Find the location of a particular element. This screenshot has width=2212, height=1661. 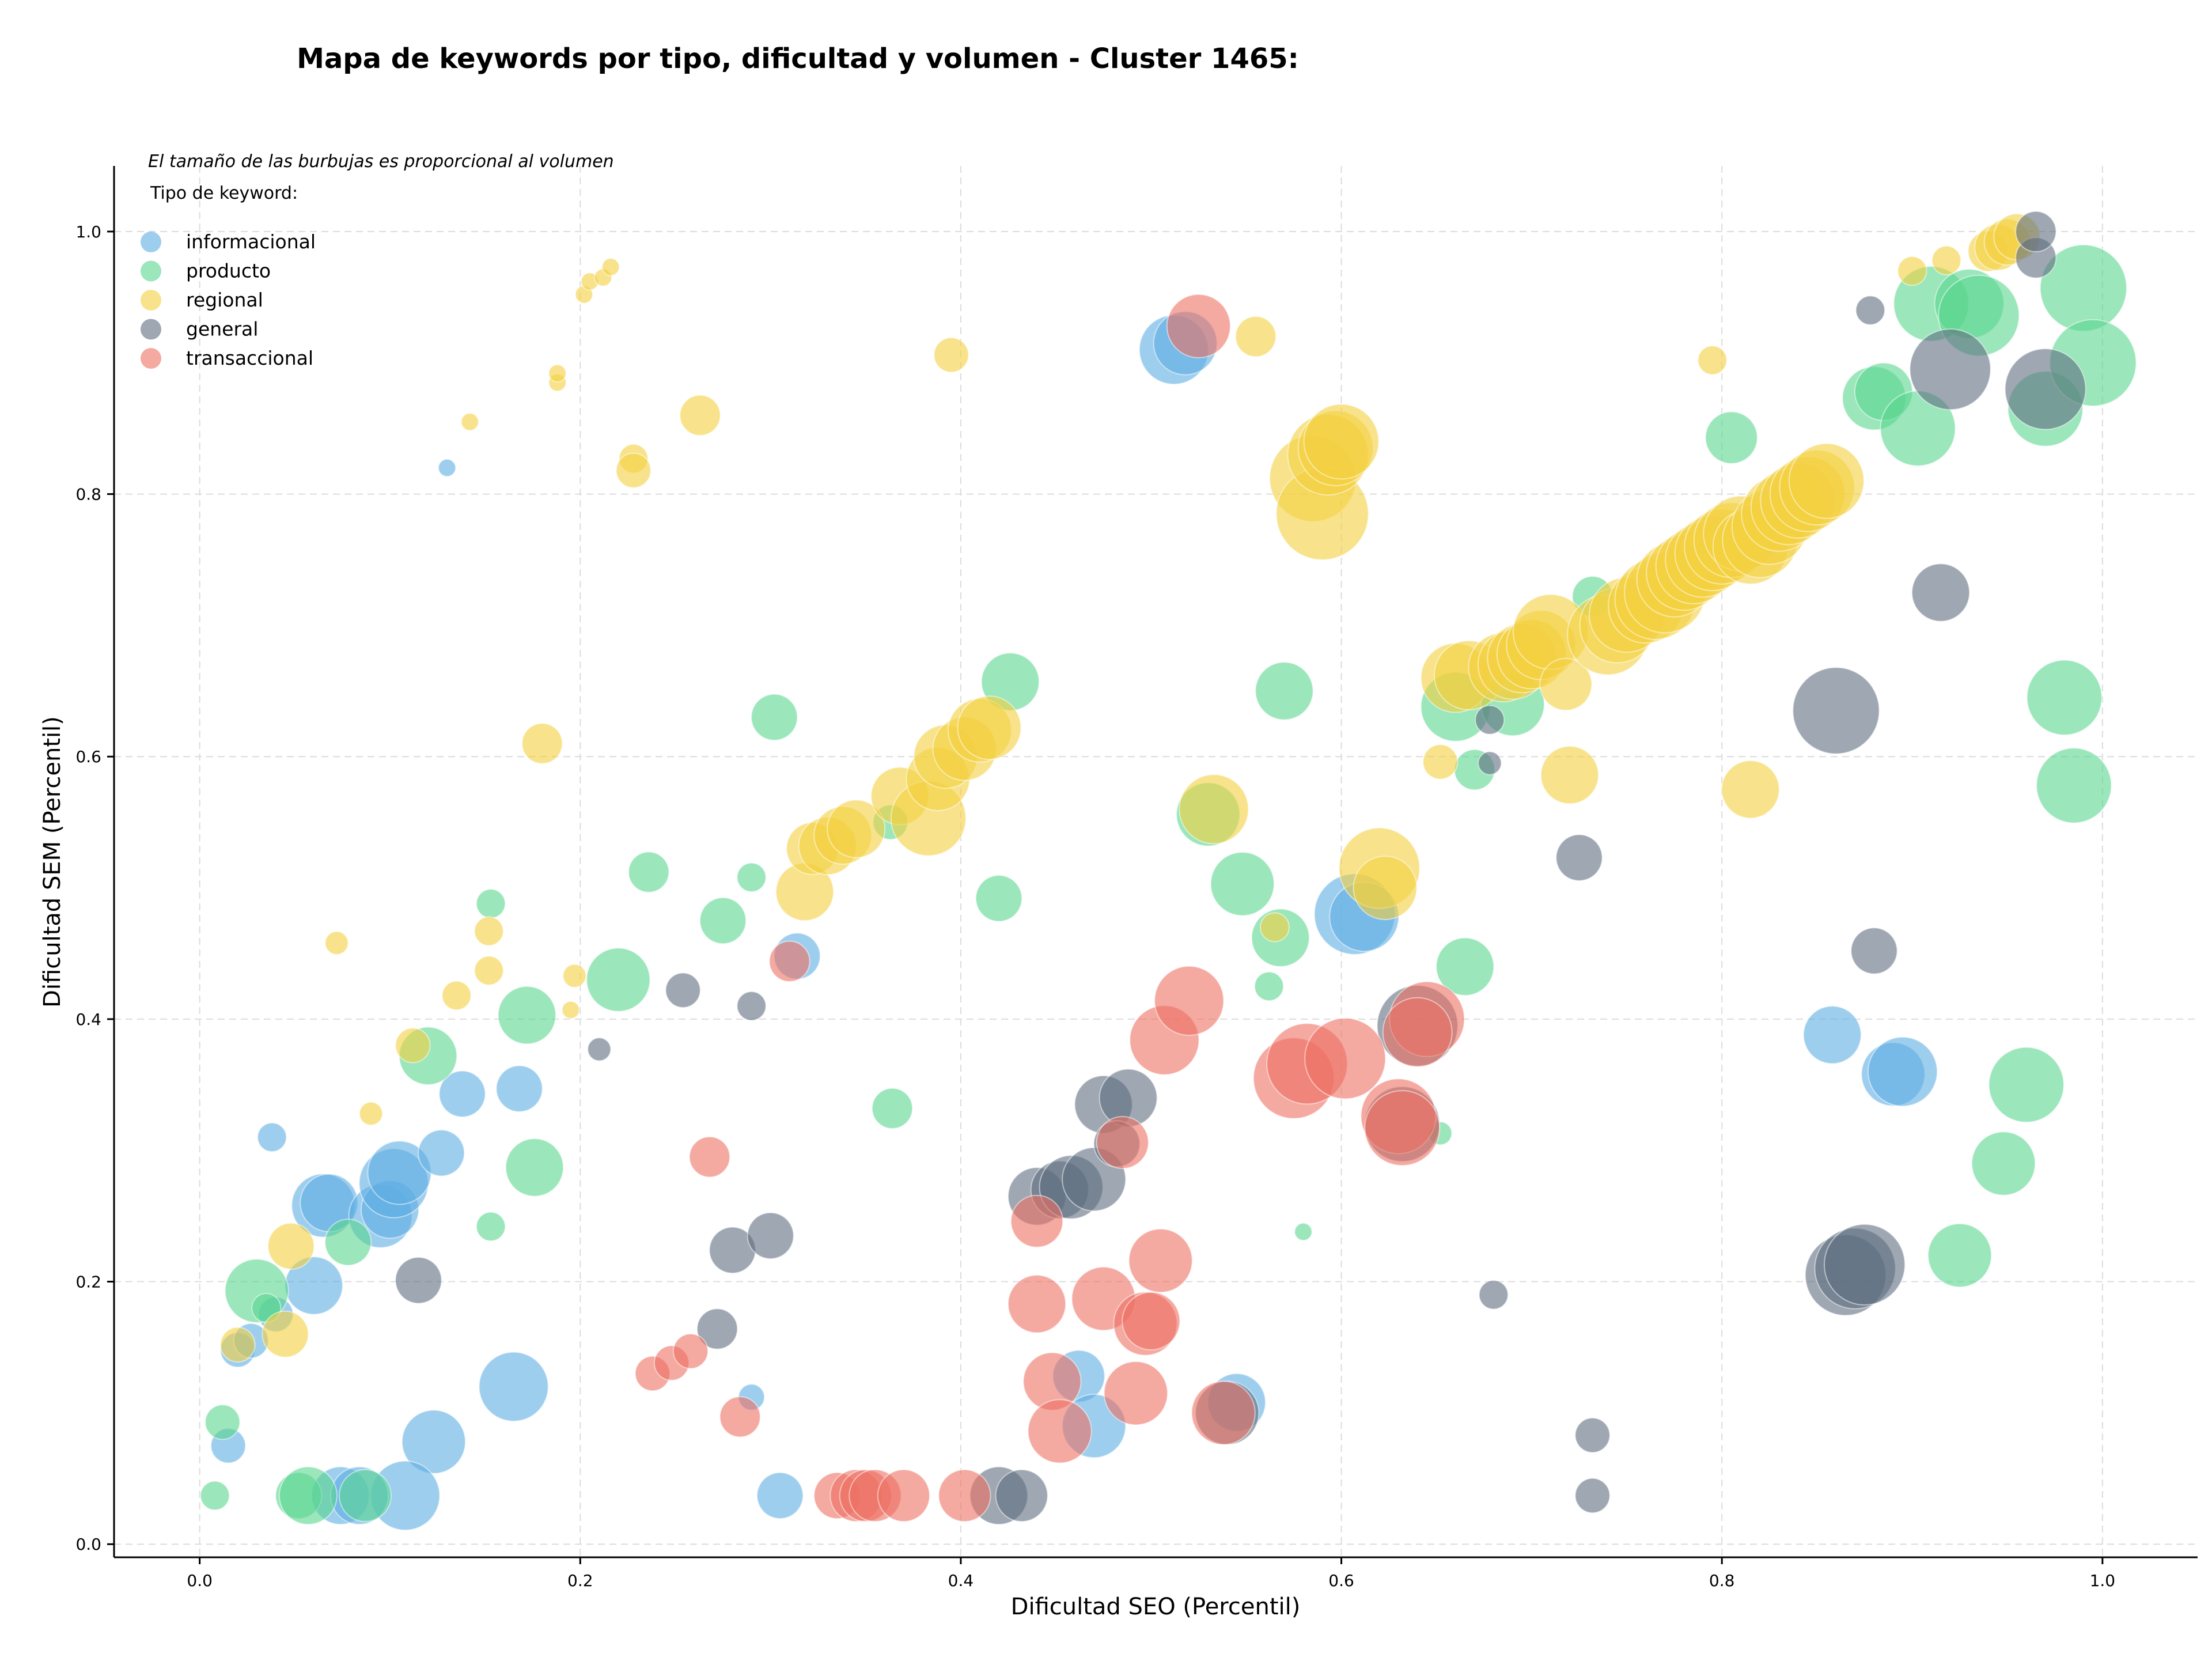

legend-label: general is located at coordinates (222, 329).